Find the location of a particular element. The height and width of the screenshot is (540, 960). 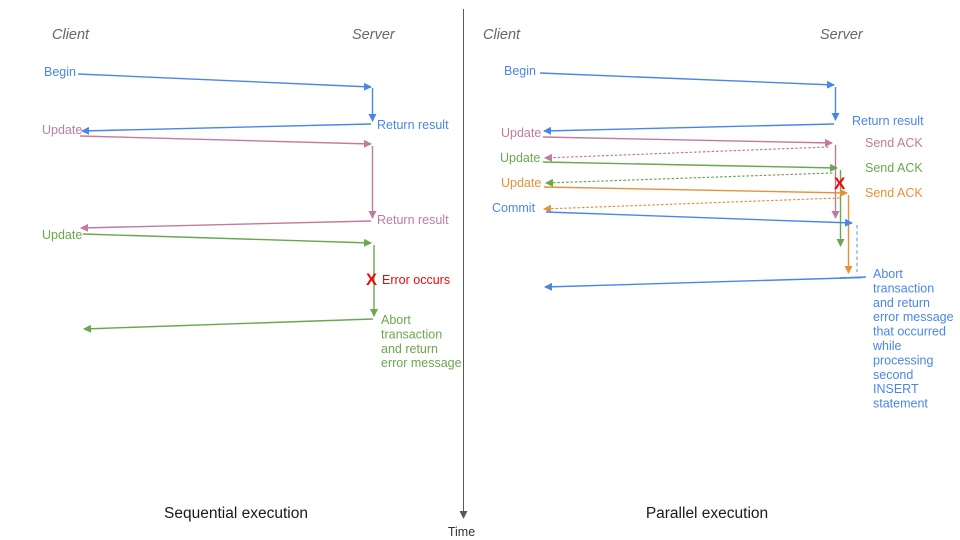

left-update-1-request-arrow is located at coordinates (225, 141).